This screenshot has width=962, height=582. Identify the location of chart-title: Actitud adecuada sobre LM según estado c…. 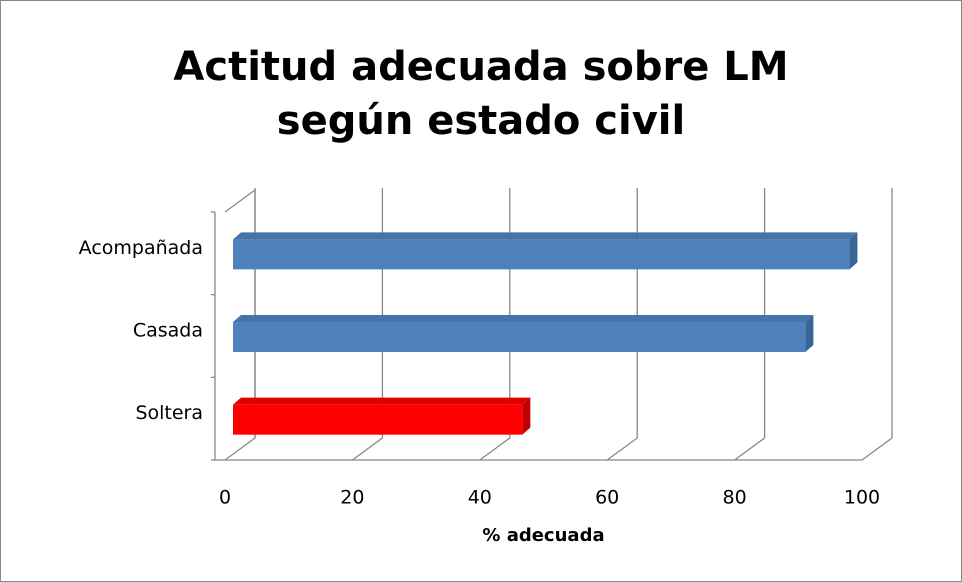
(481, 94).